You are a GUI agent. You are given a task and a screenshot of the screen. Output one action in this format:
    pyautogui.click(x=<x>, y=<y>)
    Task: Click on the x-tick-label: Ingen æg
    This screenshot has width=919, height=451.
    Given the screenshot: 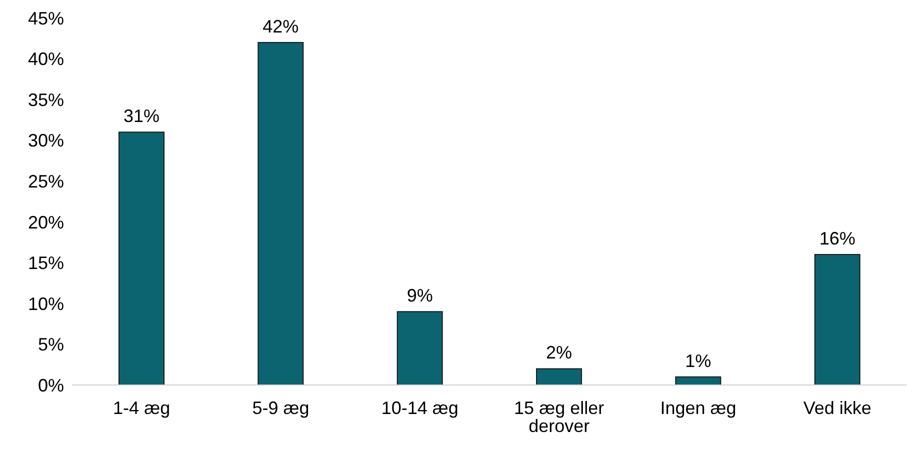 What is the action you would take?
    pyautogui.click(x=698, y=408)
    